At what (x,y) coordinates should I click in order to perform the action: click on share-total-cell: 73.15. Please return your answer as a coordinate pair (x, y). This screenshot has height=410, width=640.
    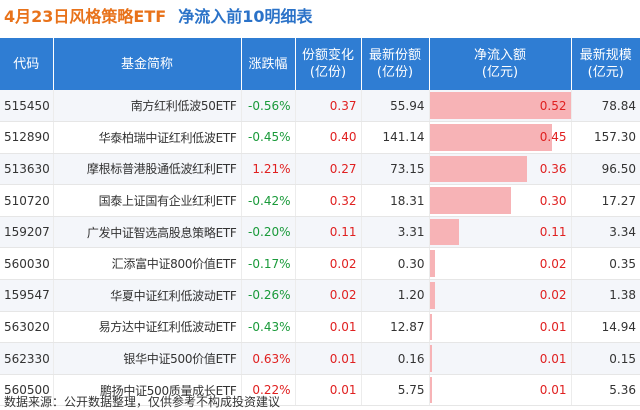
    Looking at the image, I should click on (395, 169).